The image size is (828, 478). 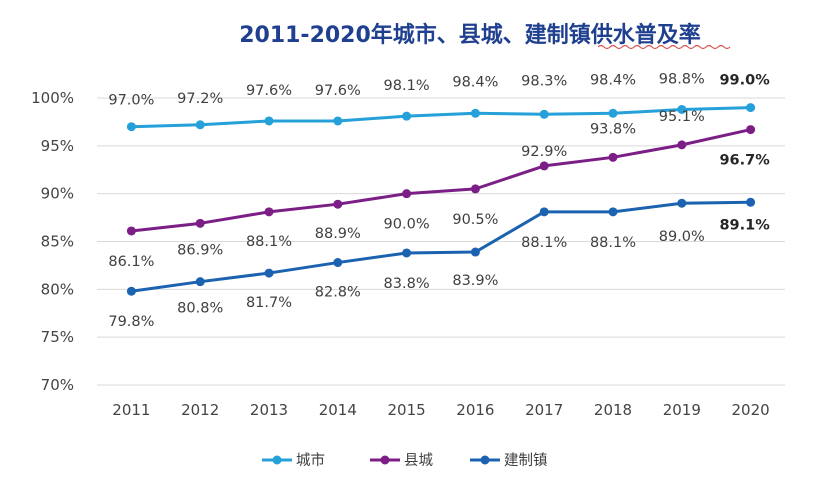 What do you see at coordinates (52, 98) in the screenshot?
I see `y-tick-label: 100%` at bounding box center [52, 98].